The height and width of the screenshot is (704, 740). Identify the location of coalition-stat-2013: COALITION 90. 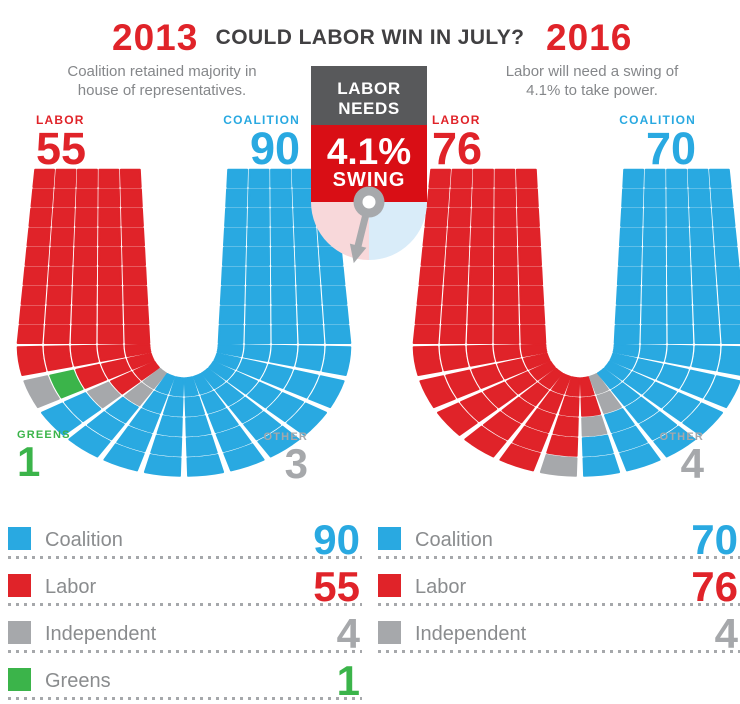
(261, 142).